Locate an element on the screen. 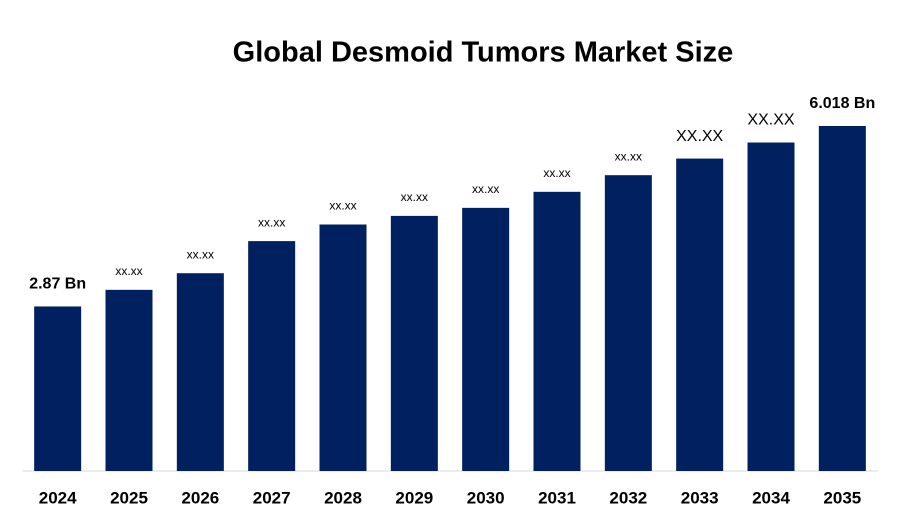  x-tick-label: 2024 is located at coordinates (58, 497).